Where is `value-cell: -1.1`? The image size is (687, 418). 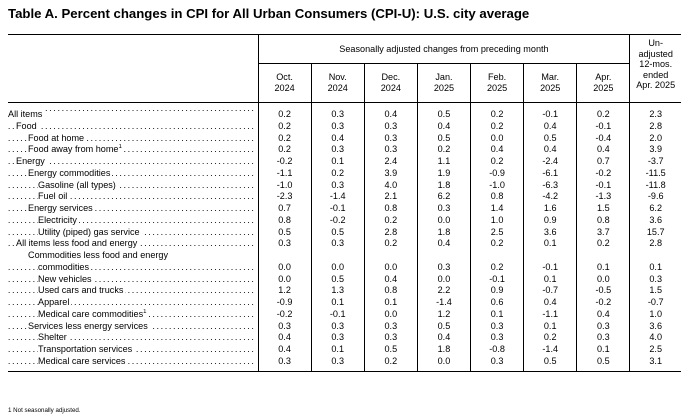 value-cell: -1.1 is located at coordinates (550, 314).